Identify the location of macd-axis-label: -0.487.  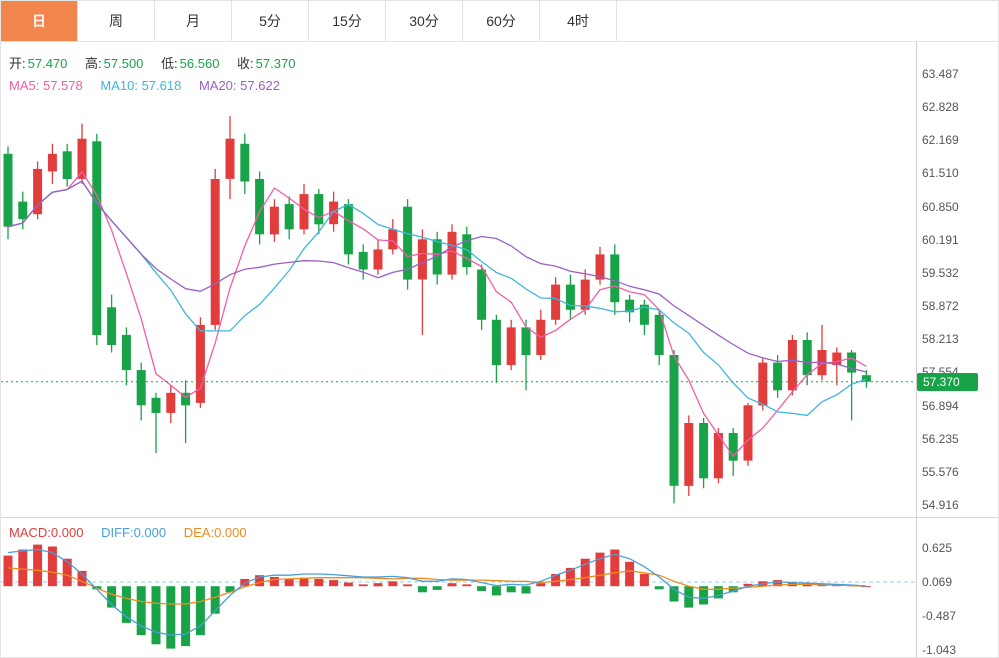
(939, 616).